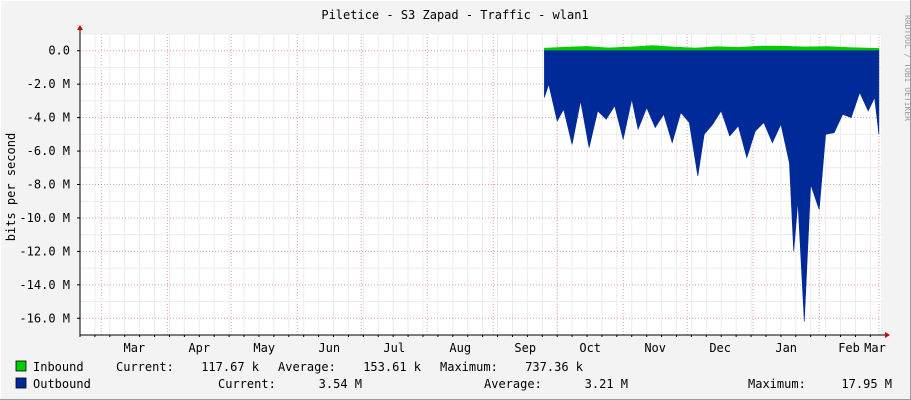 The width and height of the screenshot is (911, 400). I want to click on y-axis-arrow, so click(80, 27).